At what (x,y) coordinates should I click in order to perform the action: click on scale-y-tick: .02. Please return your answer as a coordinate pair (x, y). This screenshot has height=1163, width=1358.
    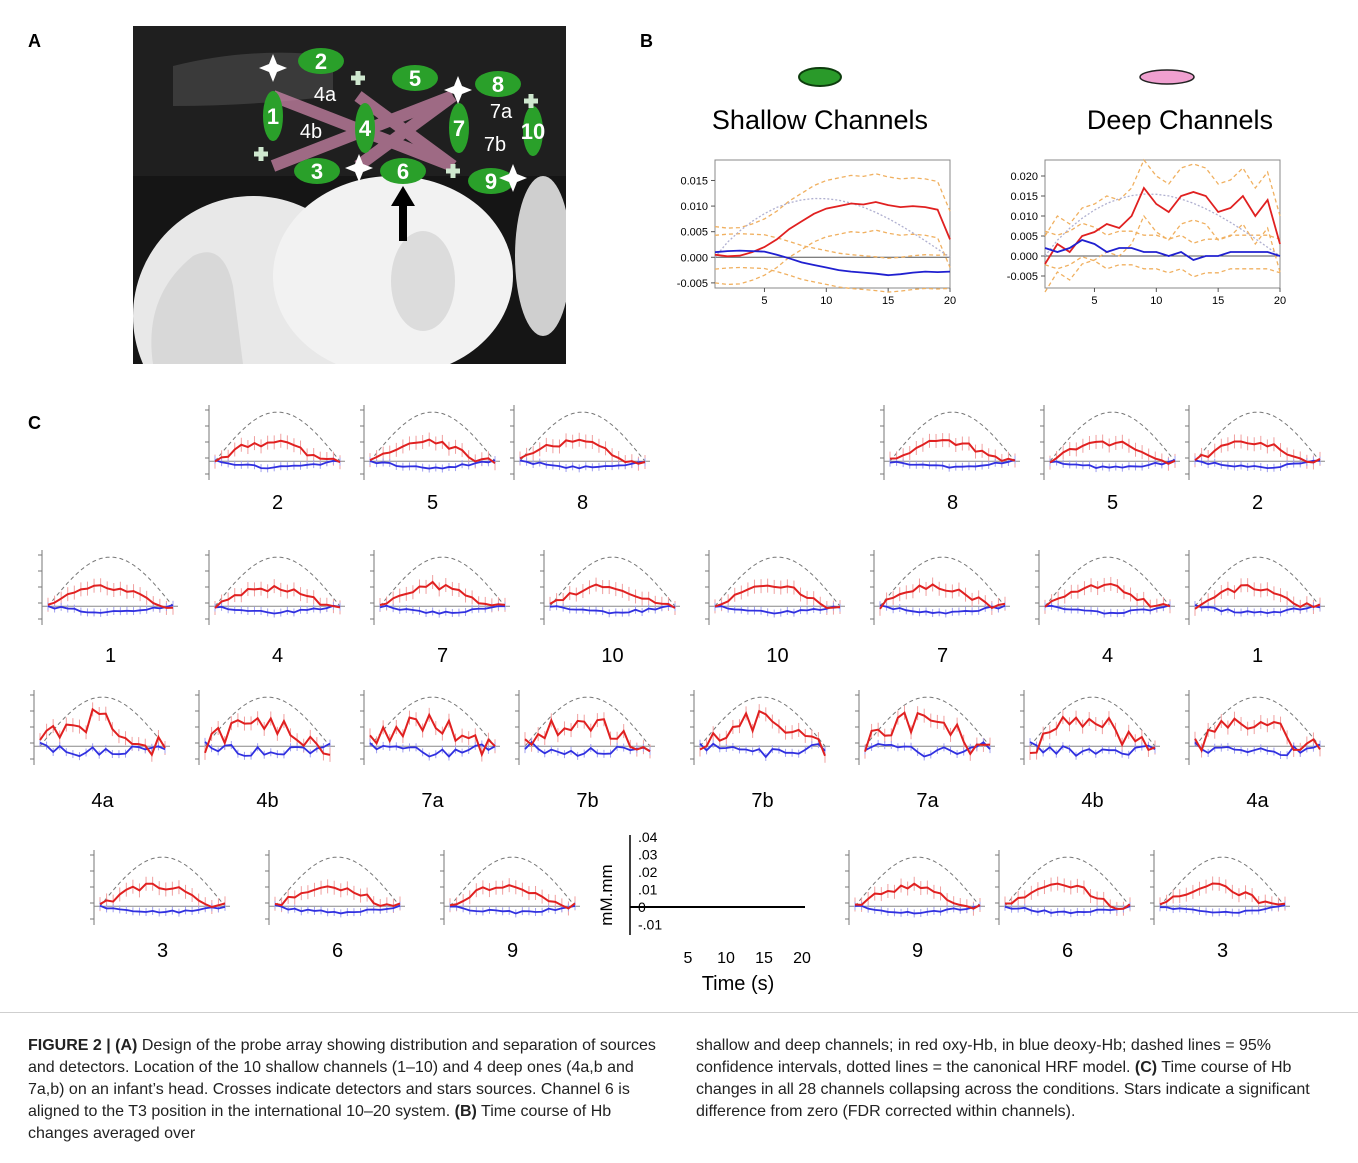
    Looking at the image, I should click on (648, 872).